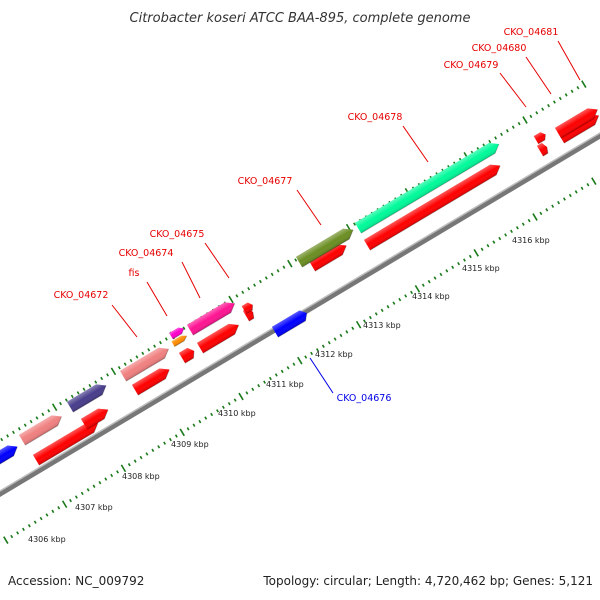 The height and width of the screenshot is (600, 600). Describe the element at coordinates (68, 444) in the screenshot. I see `red-cds-0-edge` at that location.